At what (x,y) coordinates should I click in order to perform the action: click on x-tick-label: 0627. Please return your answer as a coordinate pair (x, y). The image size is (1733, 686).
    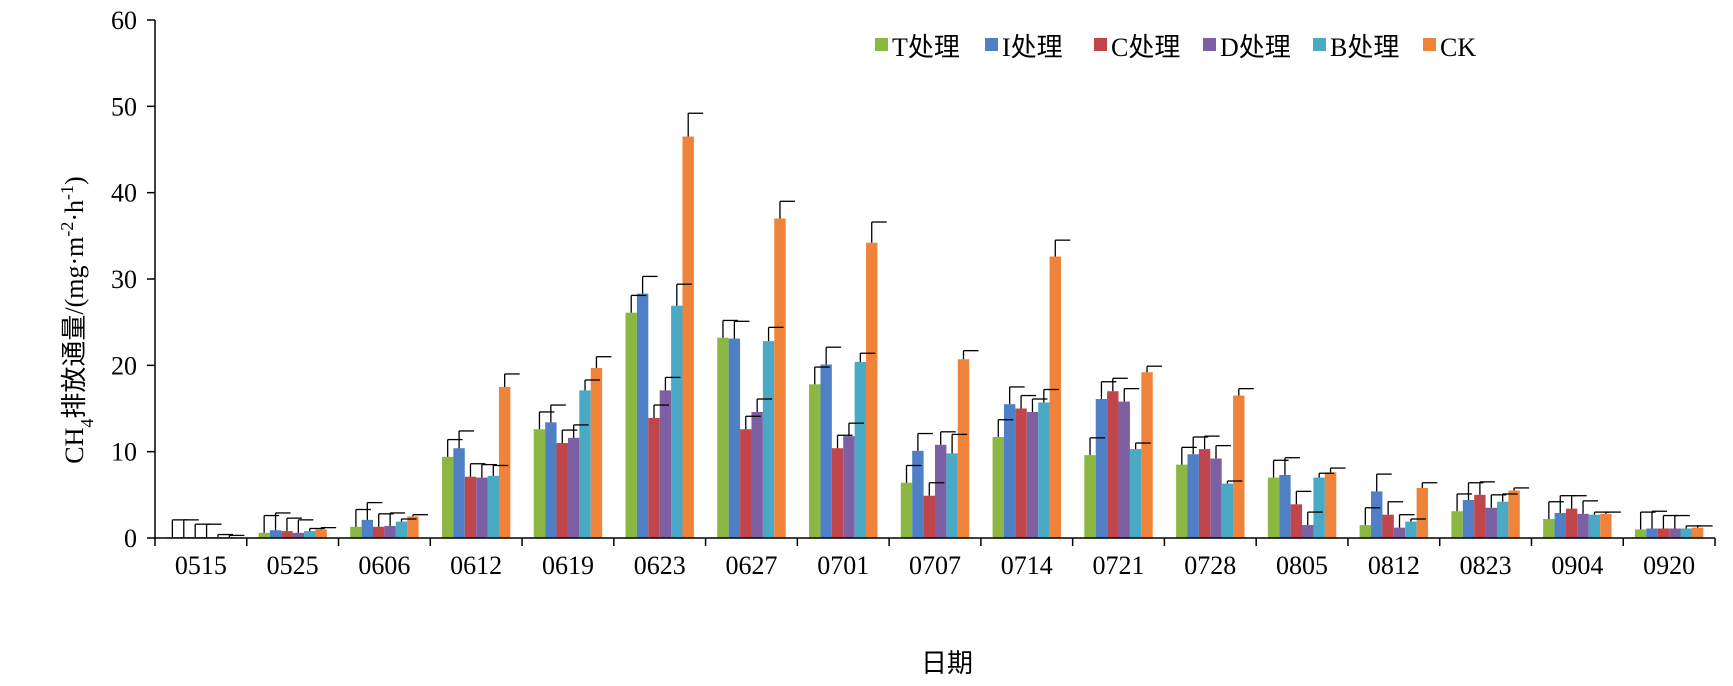
    Looking at the image, I should click on (751, 565).